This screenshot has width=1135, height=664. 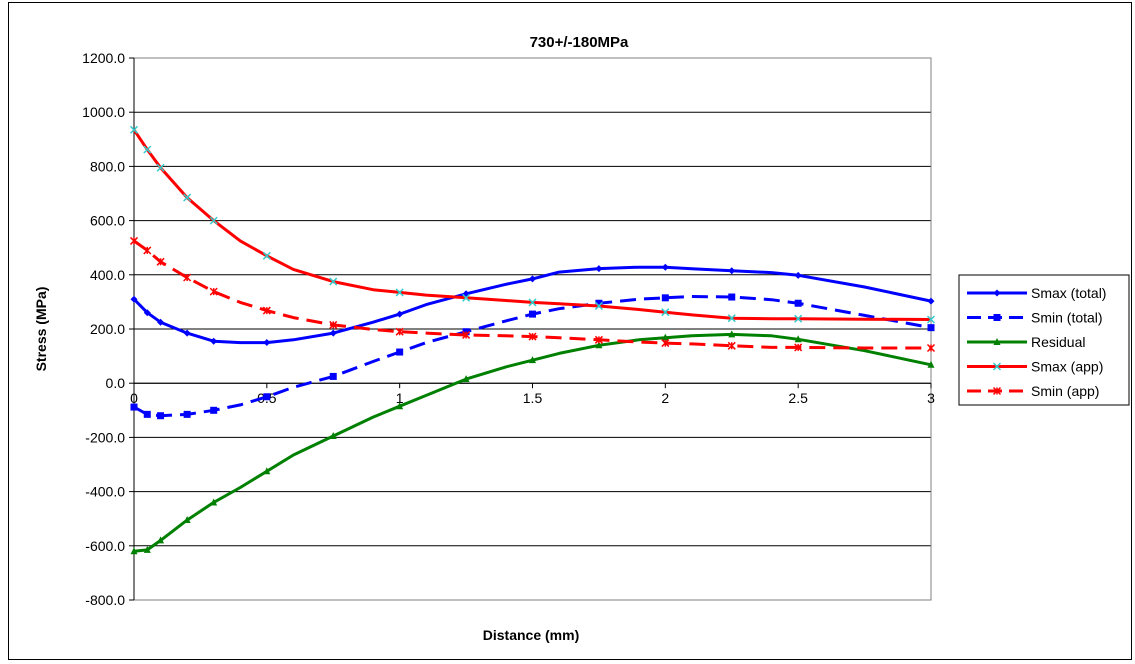 I want to click on x-axis-title: Distance (mm), so click(x=531, y=635).